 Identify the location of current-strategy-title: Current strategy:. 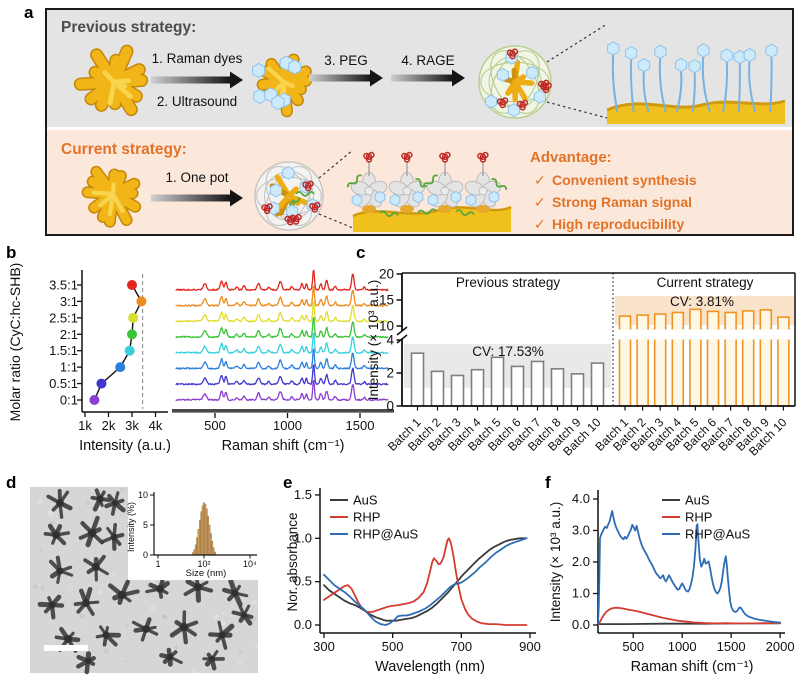
(124, 149).